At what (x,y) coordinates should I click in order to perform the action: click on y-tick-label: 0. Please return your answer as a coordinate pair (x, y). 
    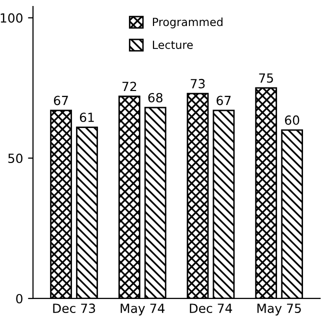
    Looking at the image, I should click on (19, 299).